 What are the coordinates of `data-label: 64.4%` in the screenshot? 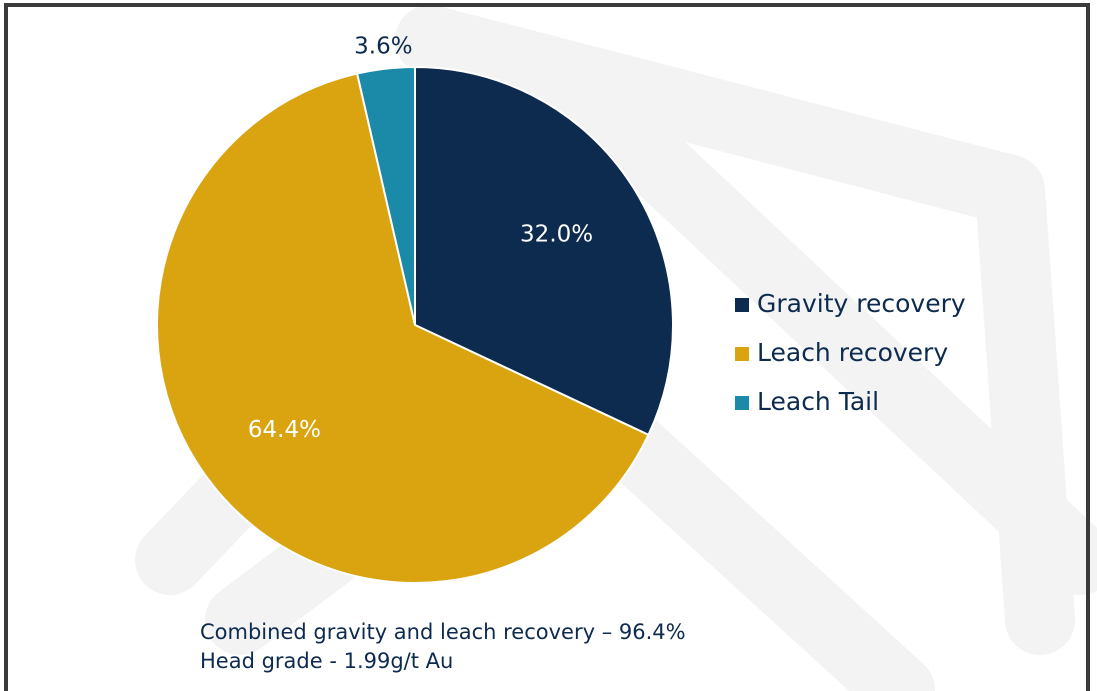 It's located at (284, 430).